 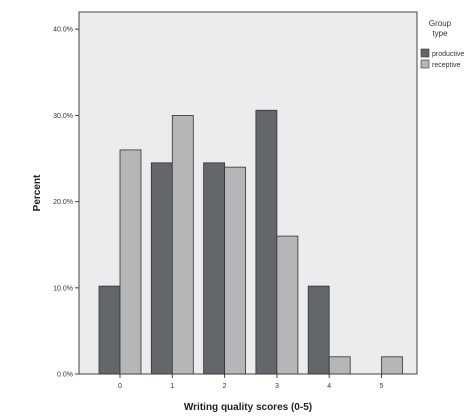 I want to click on legend-swatch-productive, so click(x=425, y=53).